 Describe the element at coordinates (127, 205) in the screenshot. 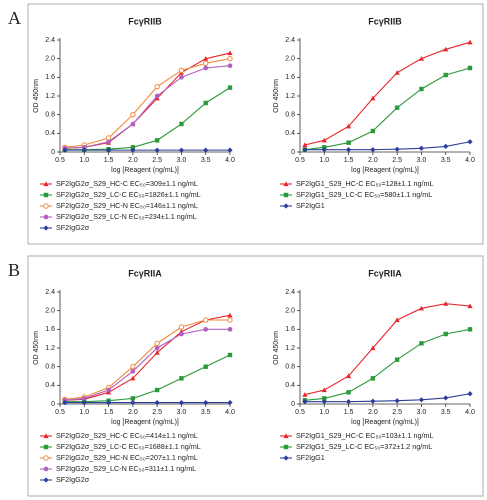

I see `legend-label: SF2IgG2σ_S29_HC-N EC₅₀=146±1.1 ng/mL` at that location.